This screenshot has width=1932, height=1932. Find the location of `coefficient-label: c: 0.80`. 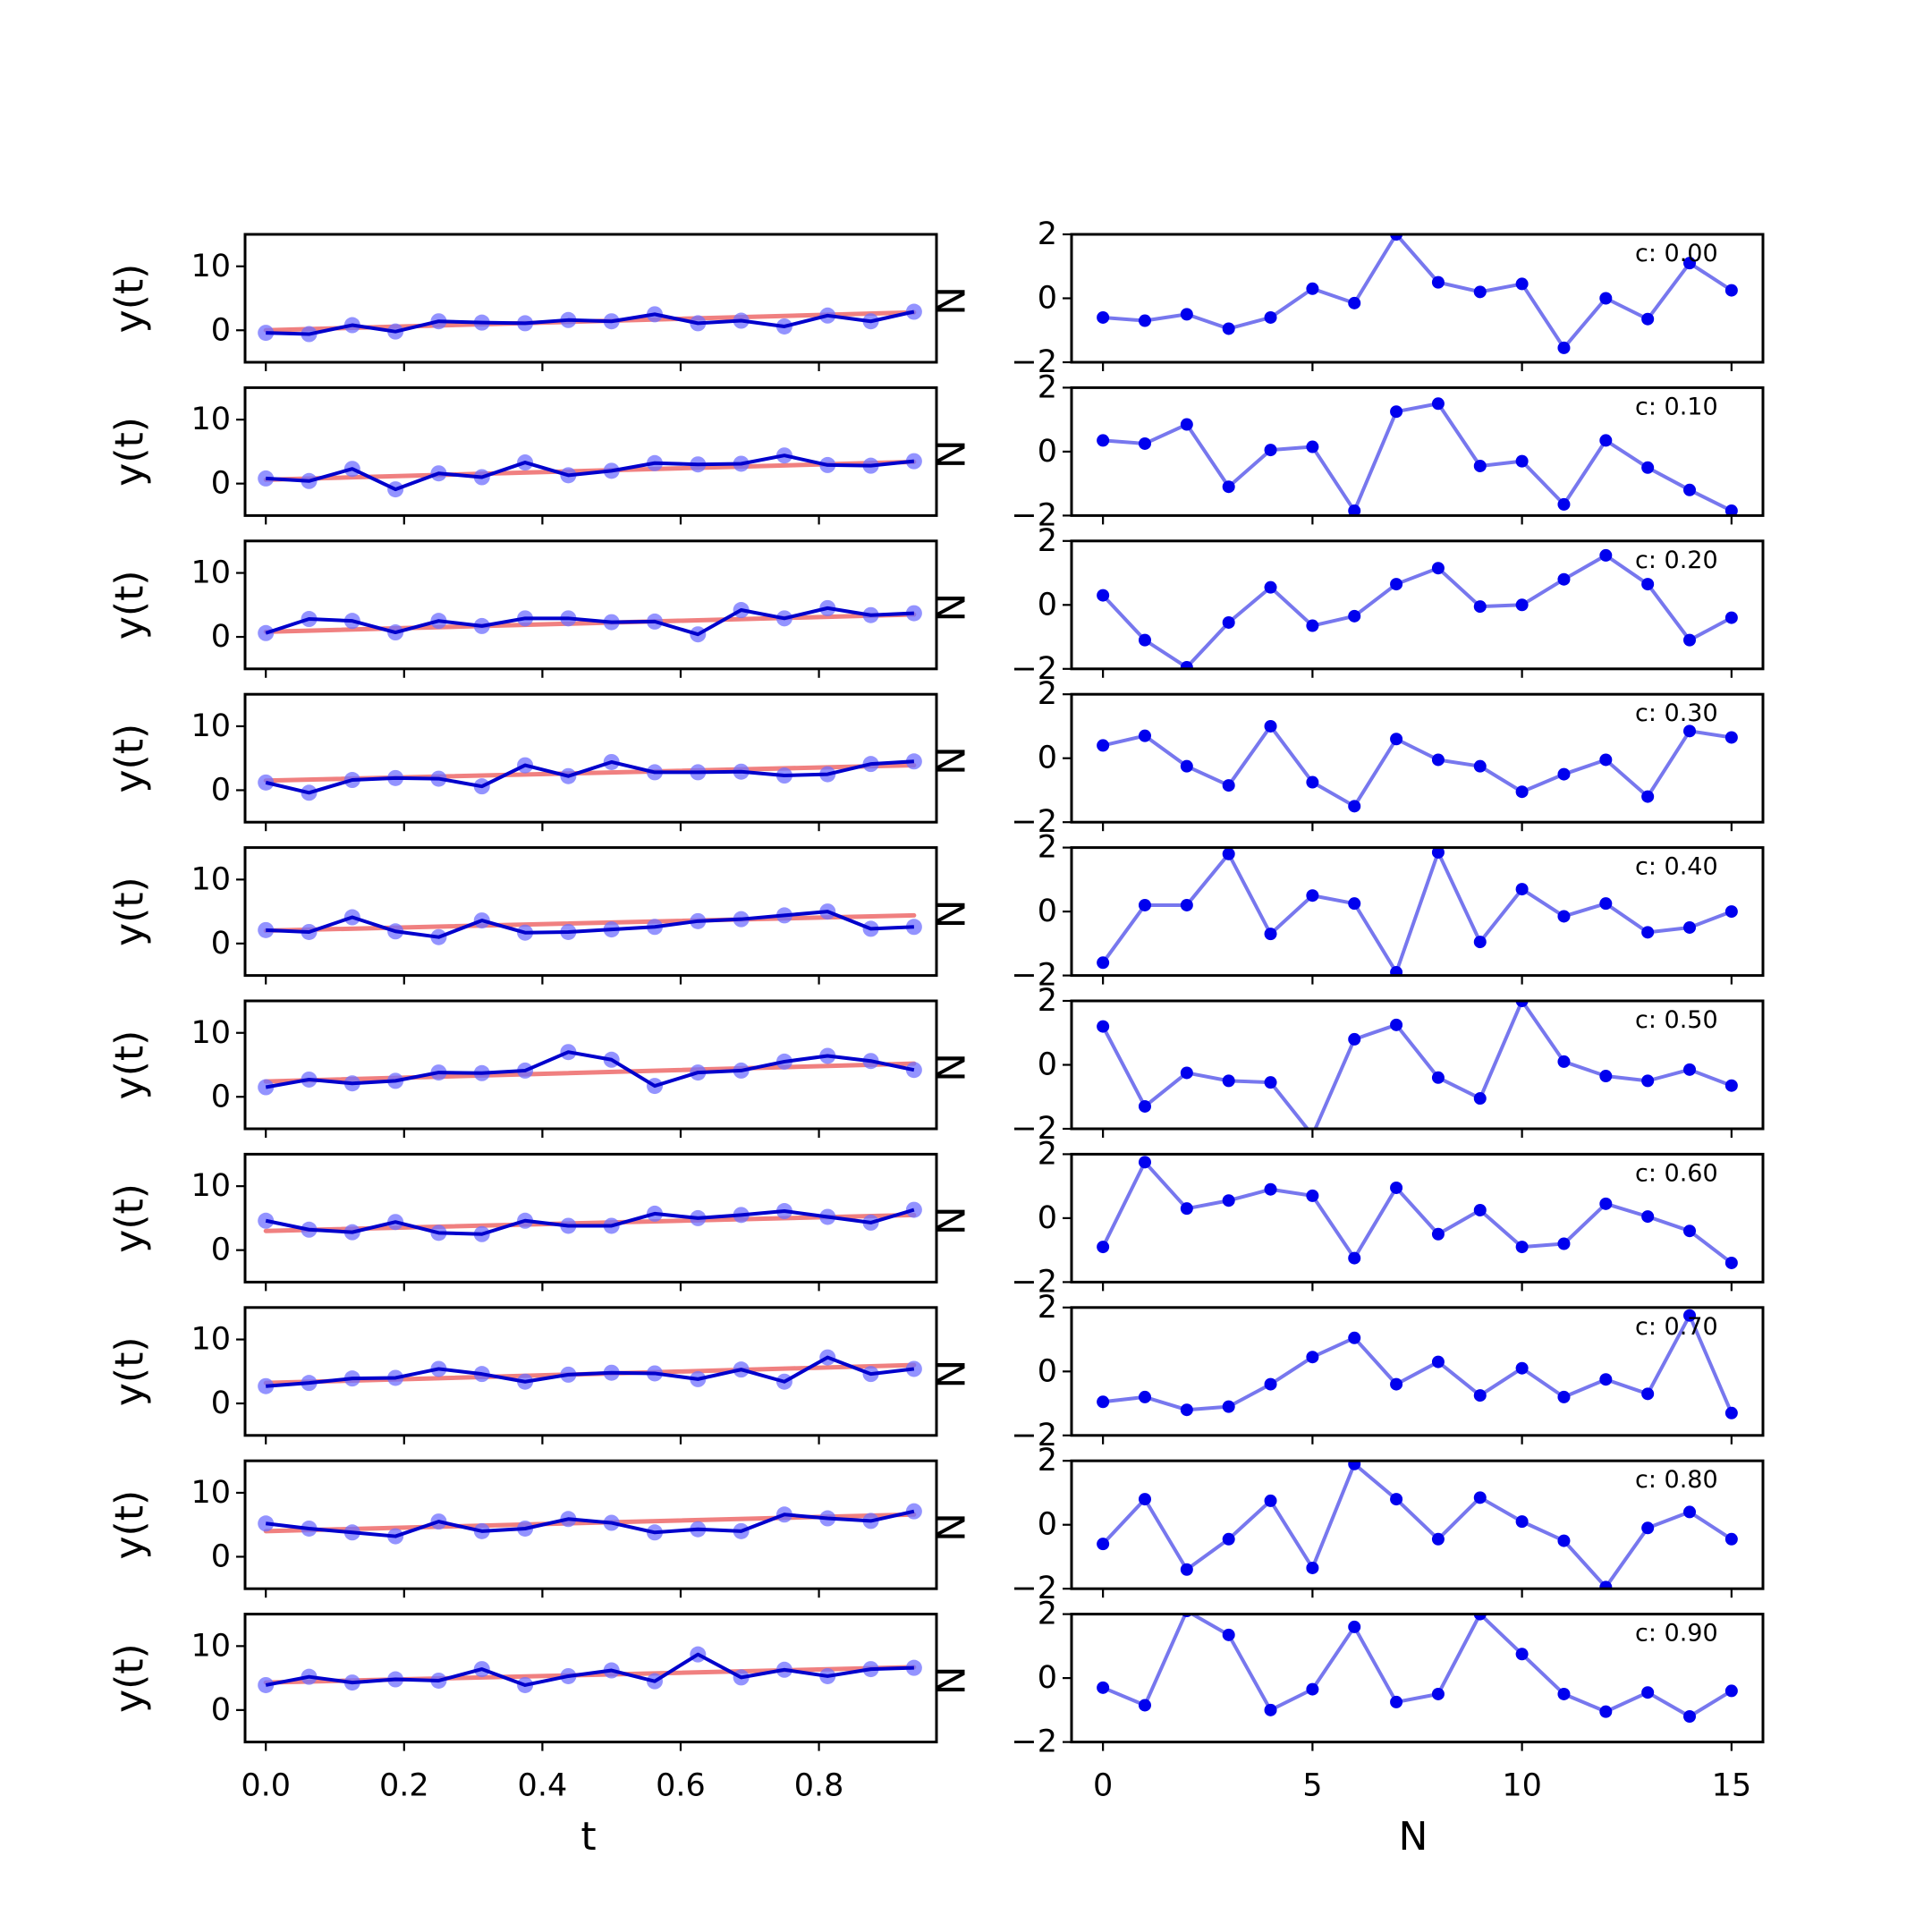

coefficient-label: c: 0.80 is located at coordinates (1676, 1480).